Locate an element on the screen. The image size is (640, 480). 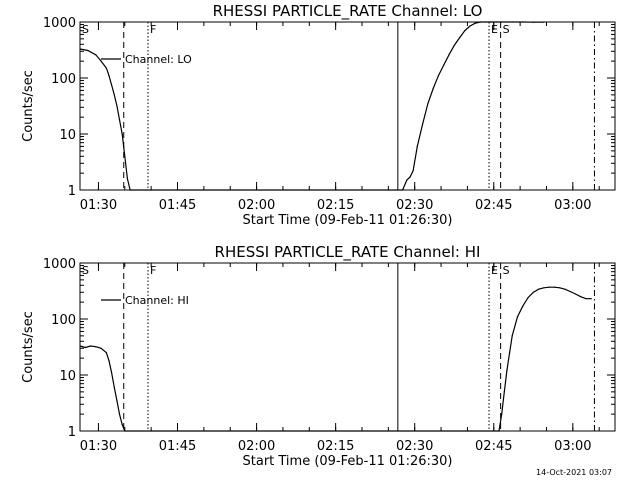
chart-title: RHESSI PARTICLE_RATE Channel: LO is located at coordinates (348, 11).